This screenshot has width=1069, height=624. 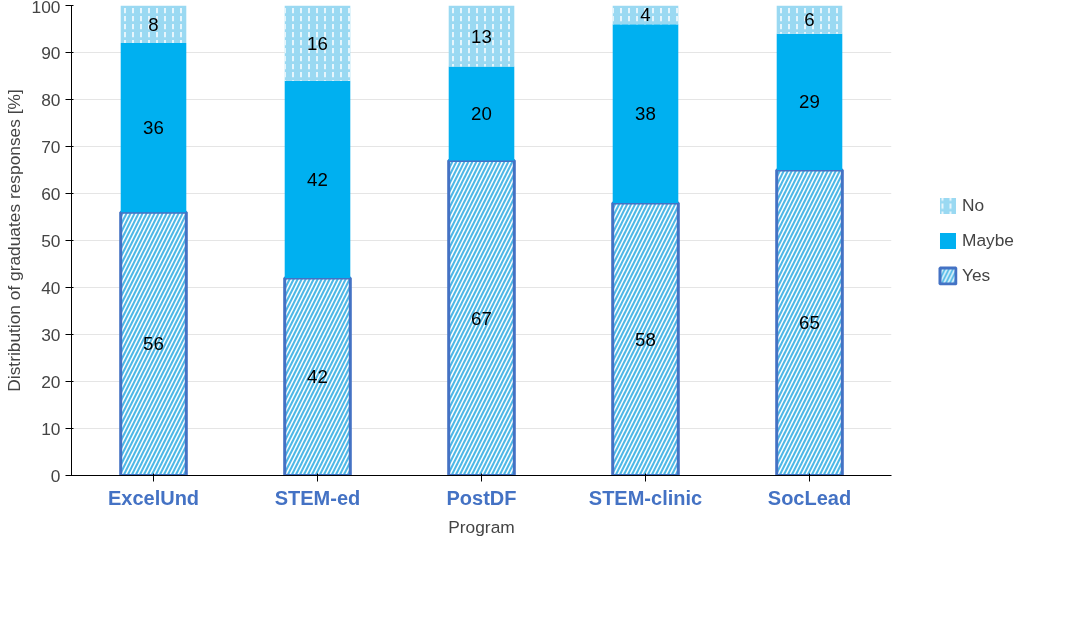 I want to click on legend-label: Yes, so click(x=976, y=275).